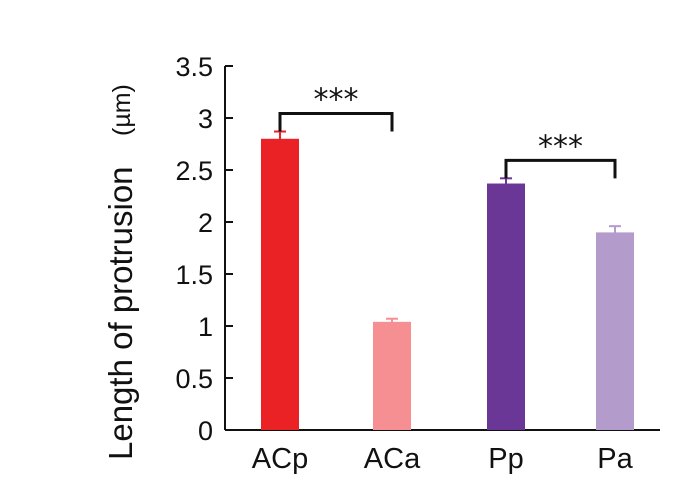 This screenshot has height=485, width=683. Describe the element at coordinates (194, 275) in the screenshot. I see `y-tick-label: 1.5` at that location.